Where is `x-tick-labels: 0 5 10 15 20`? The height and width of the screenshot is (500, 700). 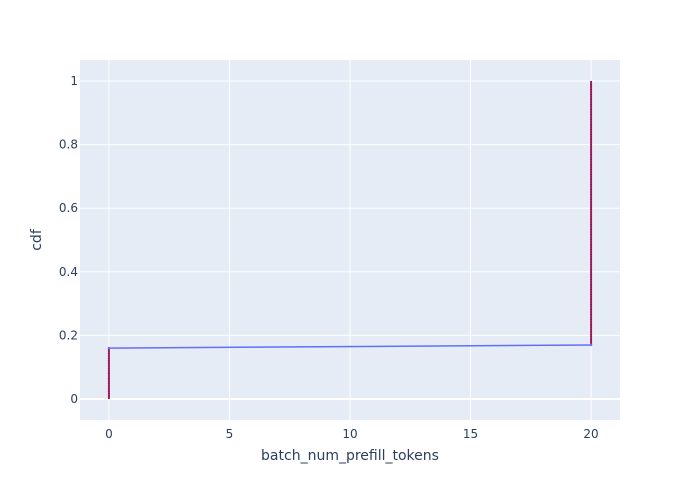 x-tick-labels: 0 5 10 15 20 is located at coordinates (352, 434).